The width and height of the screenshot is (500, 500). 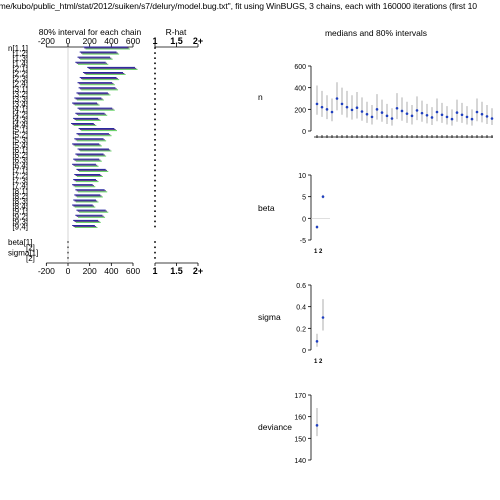 What do you see at coordinates (20, 135) in the screenshot?
I see `row-label: [5,2]` at bounding box center [20, 135].